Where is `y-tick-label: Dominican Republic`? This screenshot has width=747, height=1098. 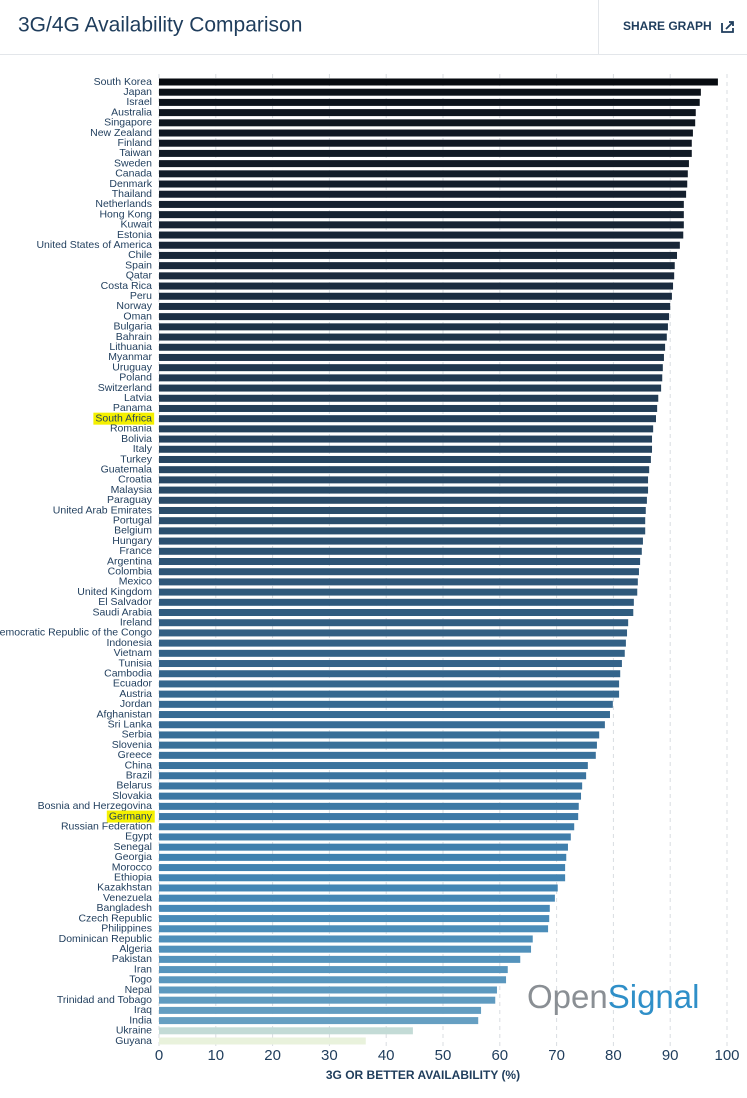 y-tick-label: Dominican Republic is located at coordinates (105, 939).